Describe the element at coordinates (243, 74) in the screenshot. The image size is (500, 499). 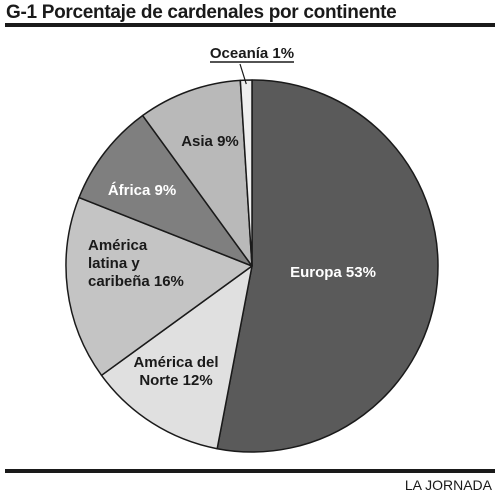
I see `callout-line` at that location.